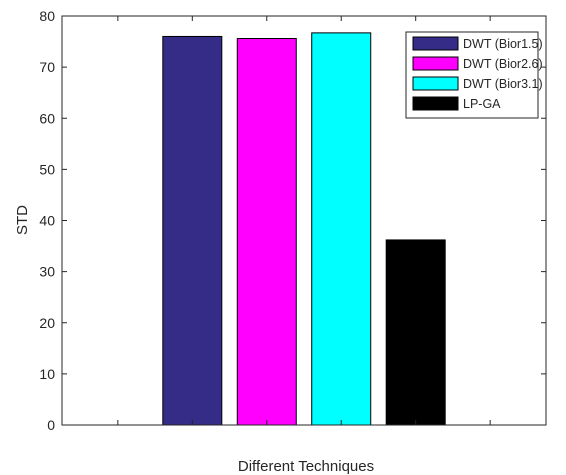  What do you see at coordinates (47, 67) in the screenshot?
I see `y-tick-label: 70` at bounding box center [47, 67].